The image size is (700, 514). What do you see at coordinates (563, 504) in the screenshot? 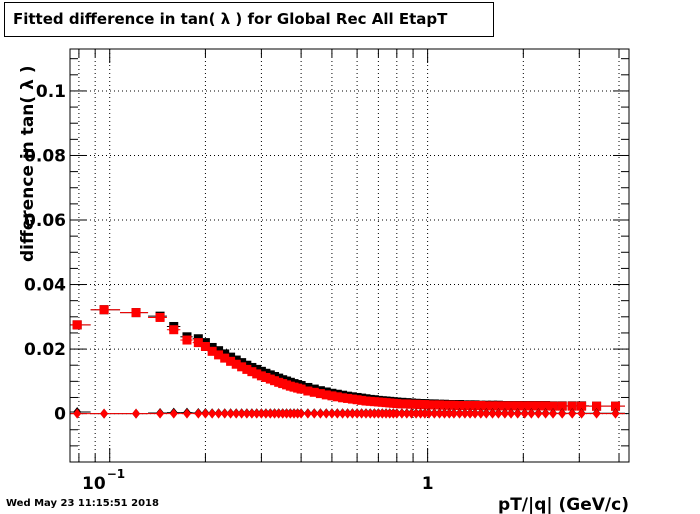
I see `x-axis-label: pT/|q| (GeV/c)` at bounding box center [563, 504].